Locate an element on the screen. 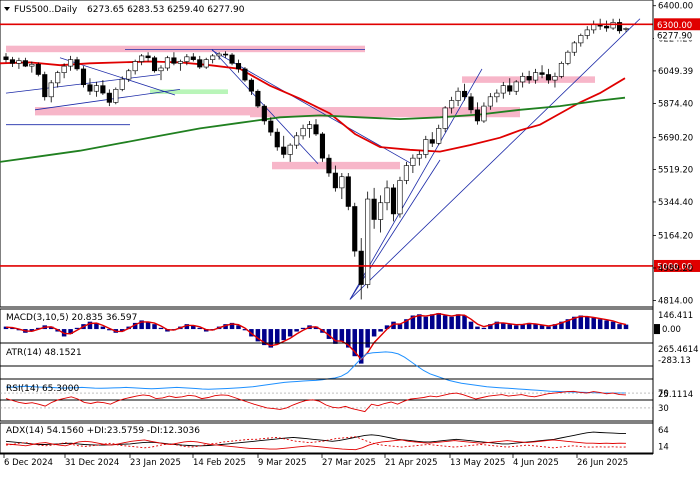 This screenshot has width=700, height=500. price-tick-label: 5874.40 is located at coordinates (675, 104).